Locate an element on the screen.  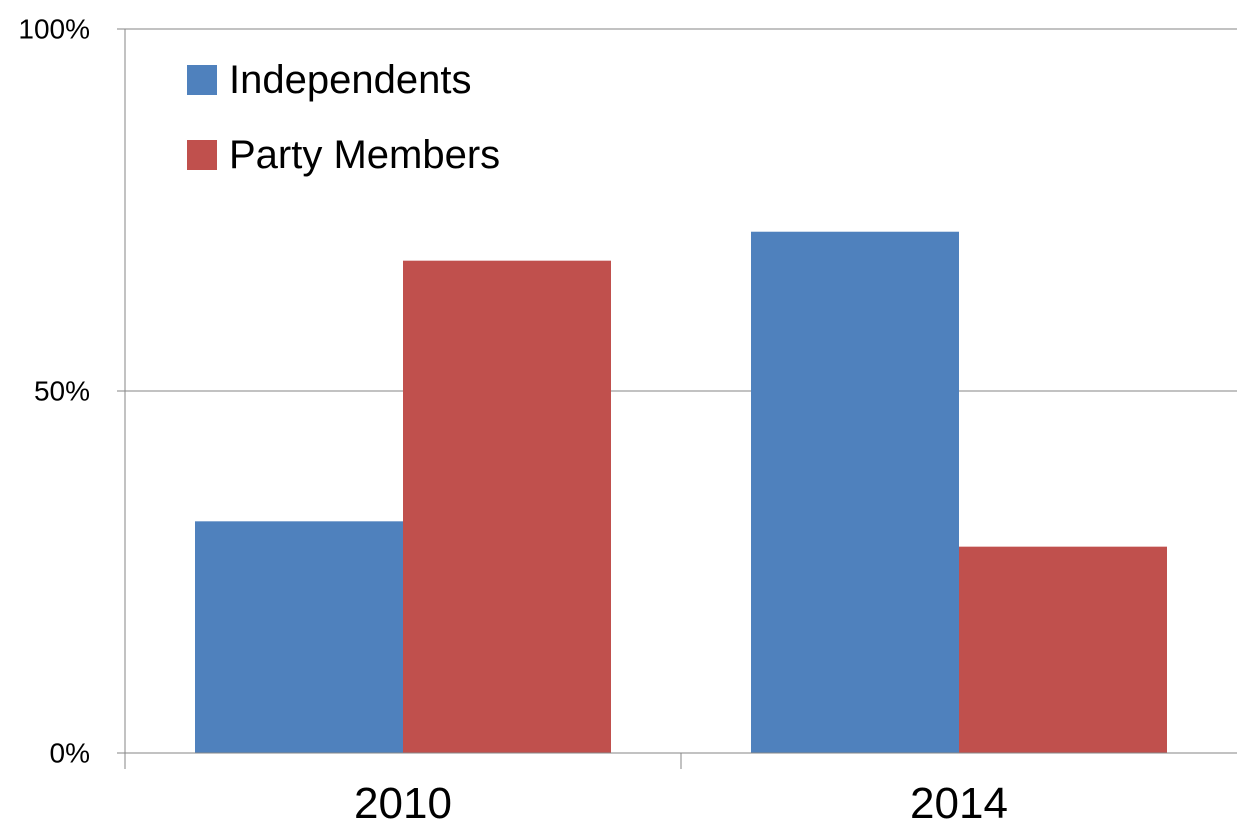
bar-independents-2014 is located at coordinates (855, 492).